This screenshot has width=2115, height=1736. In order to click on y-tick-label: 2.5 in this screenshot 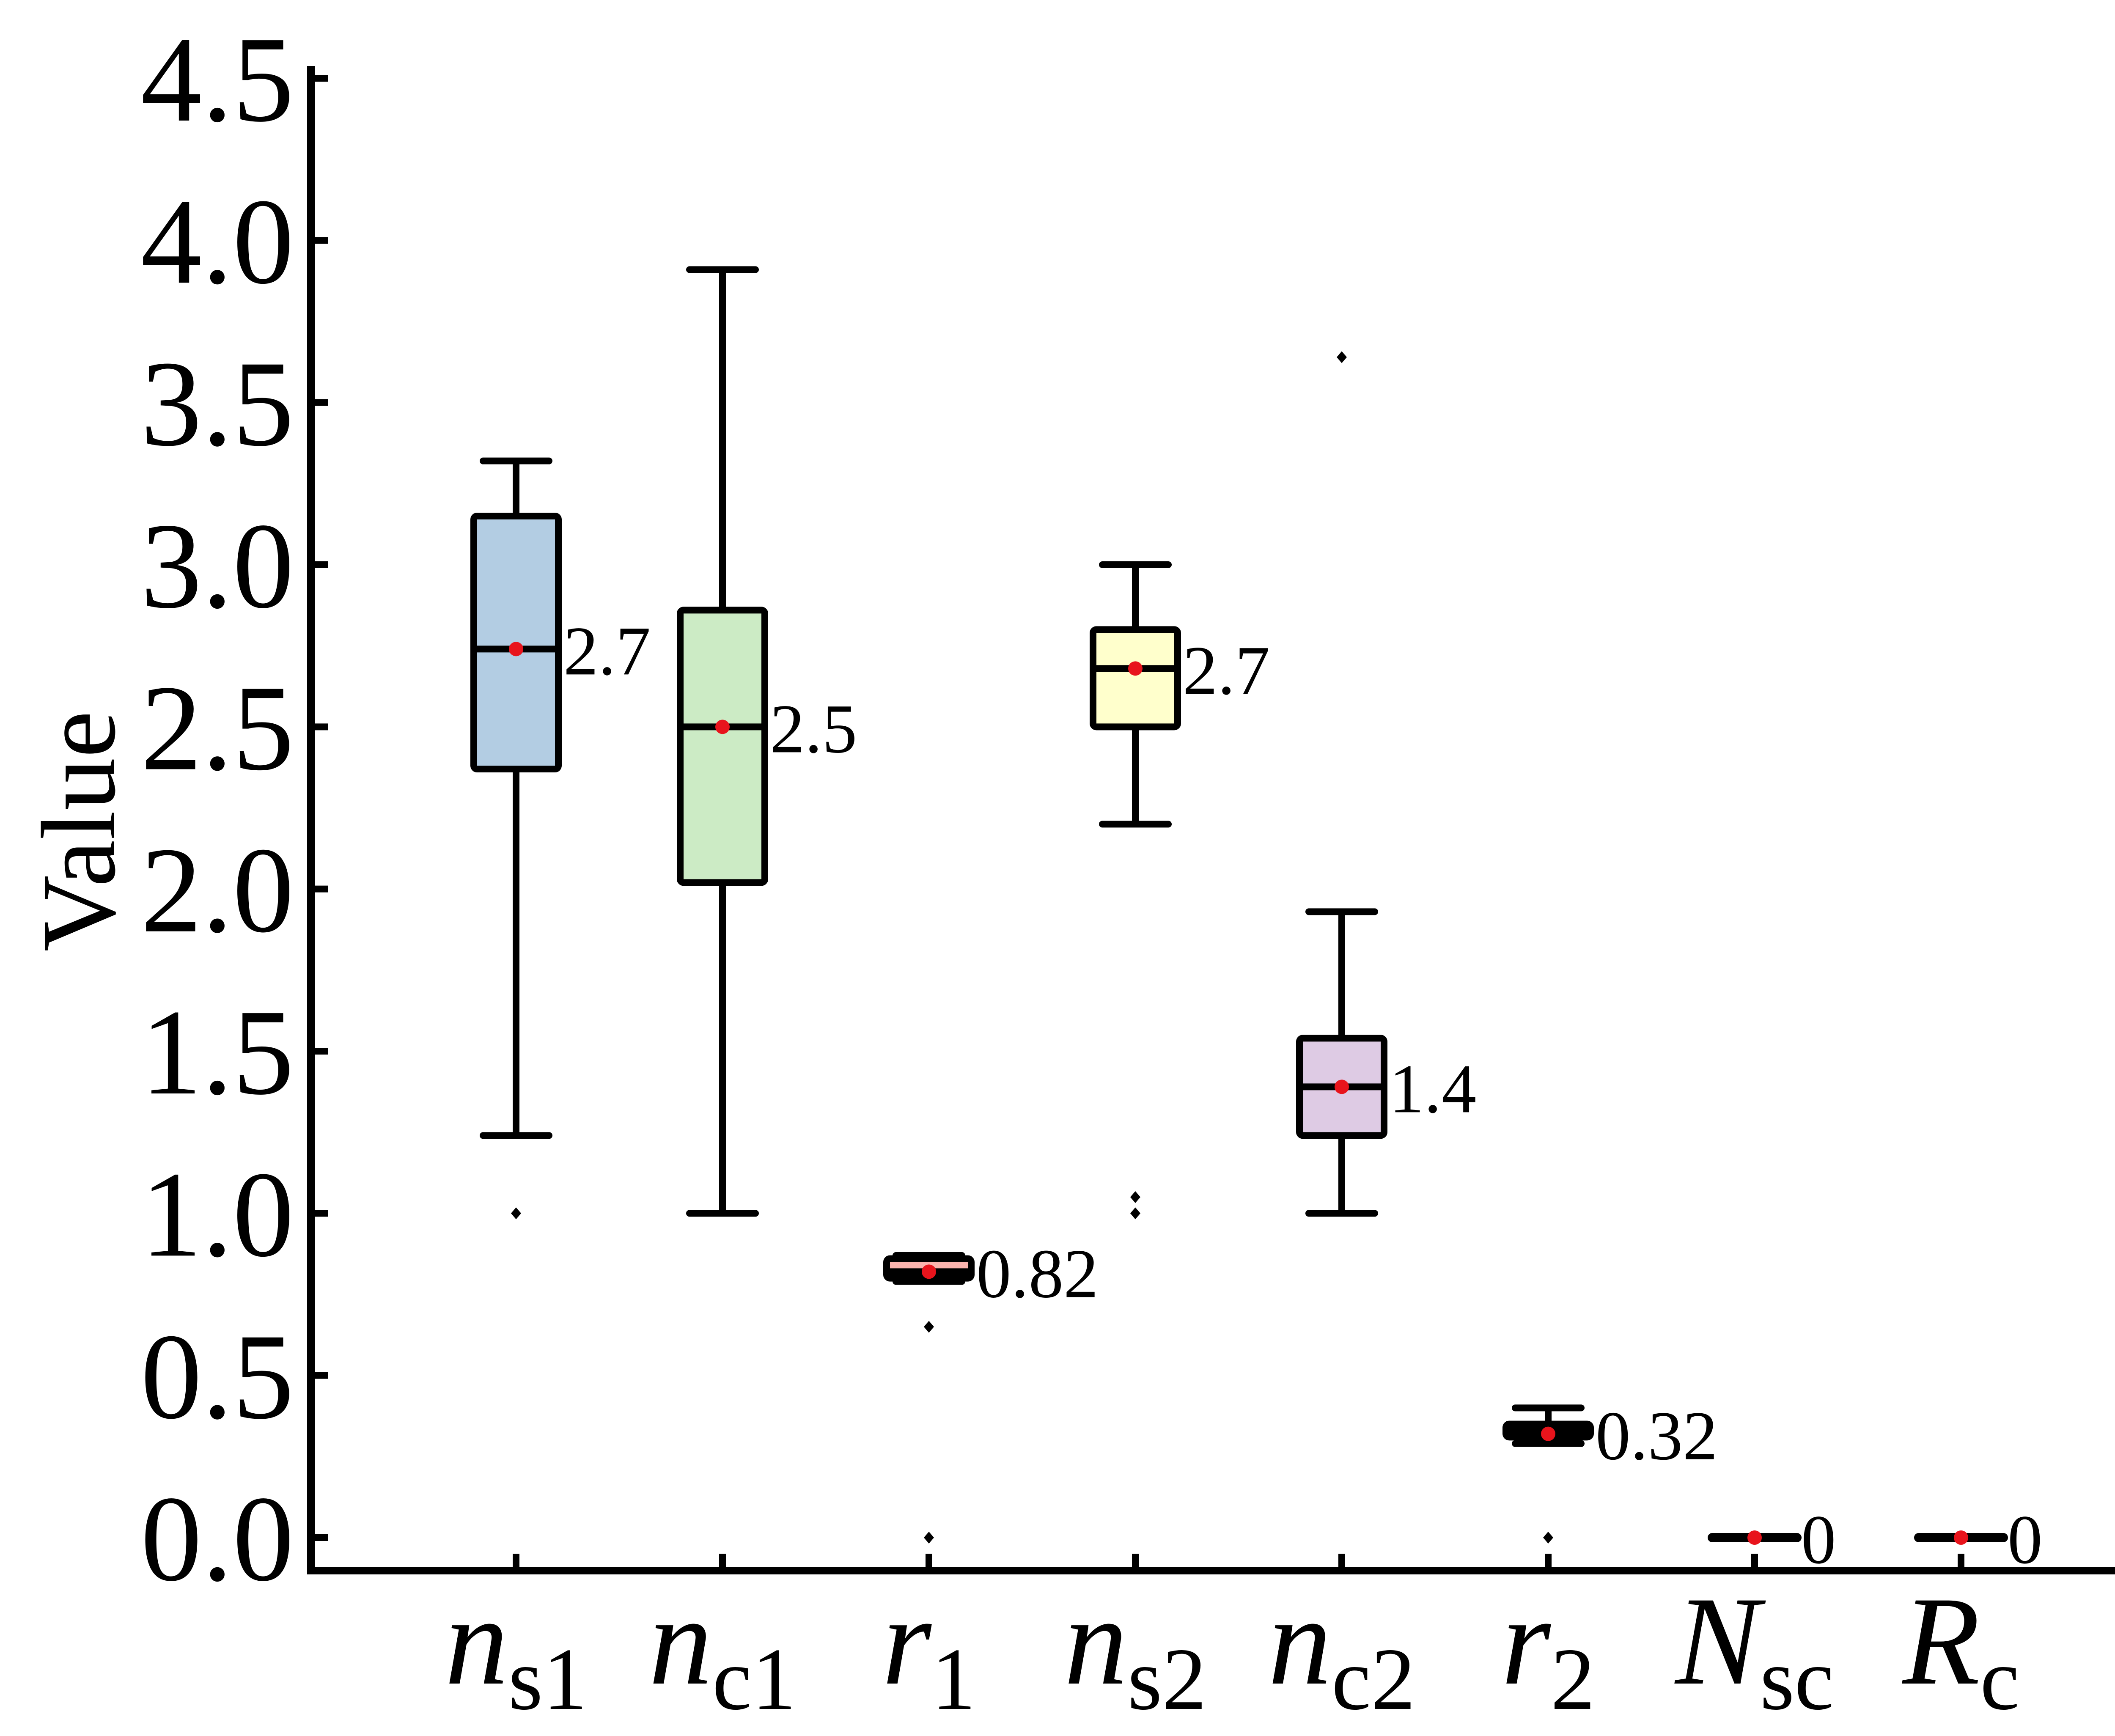, I will do `click(217, 728)`.